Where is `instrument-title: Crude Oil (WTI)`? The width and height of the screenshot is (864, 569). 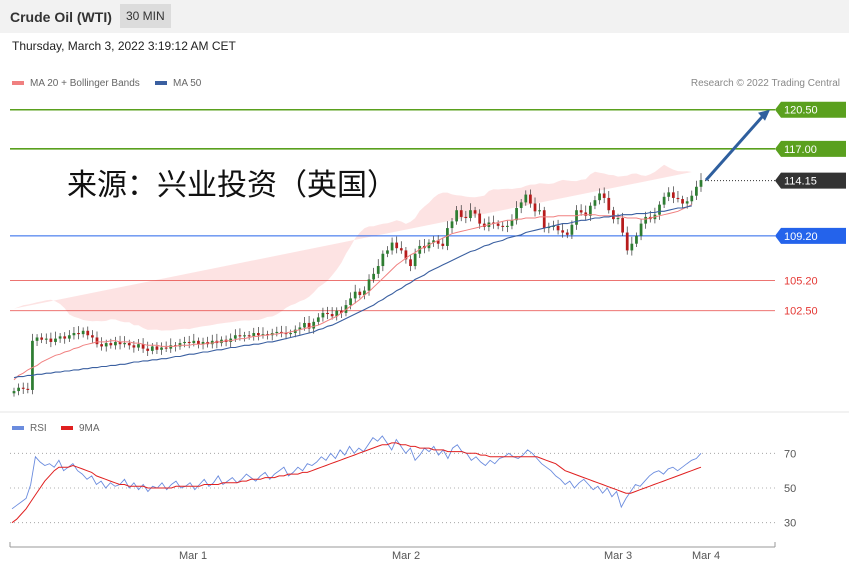
instrument-title: Crude Oil (WTI) is located at coordinates (61, 17).